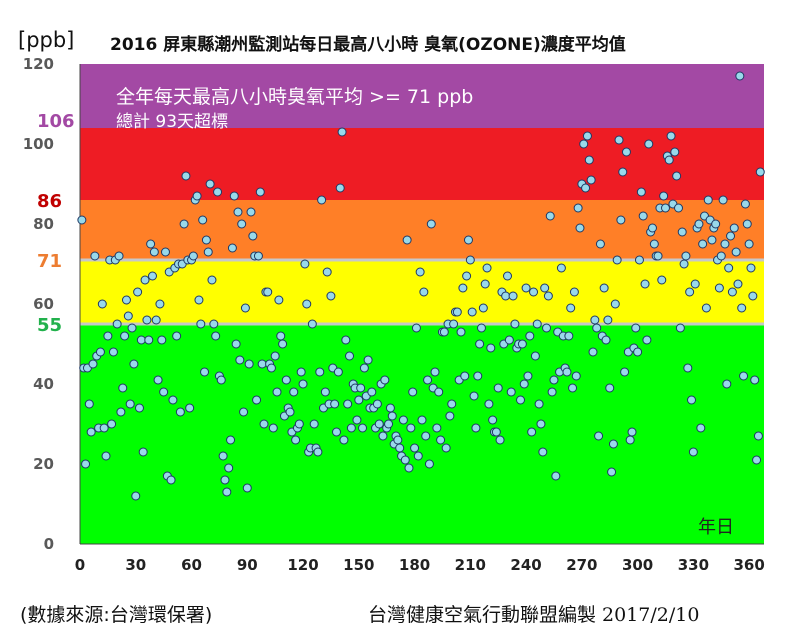  Describe the element at coordinates (414, 565) in the screenshot. I see `x-tick-label: 180` at that location.